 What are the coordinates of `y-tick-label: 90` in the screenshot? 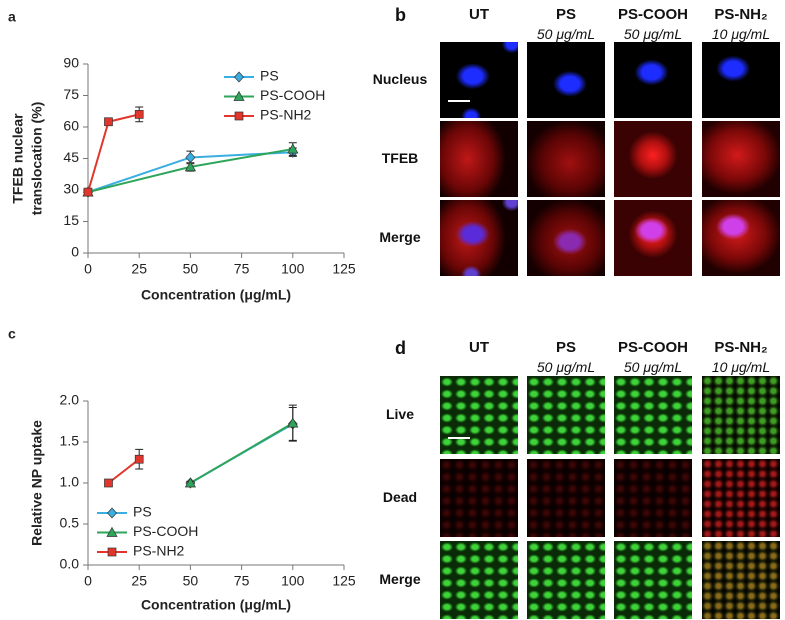 It's located at (71, 63).